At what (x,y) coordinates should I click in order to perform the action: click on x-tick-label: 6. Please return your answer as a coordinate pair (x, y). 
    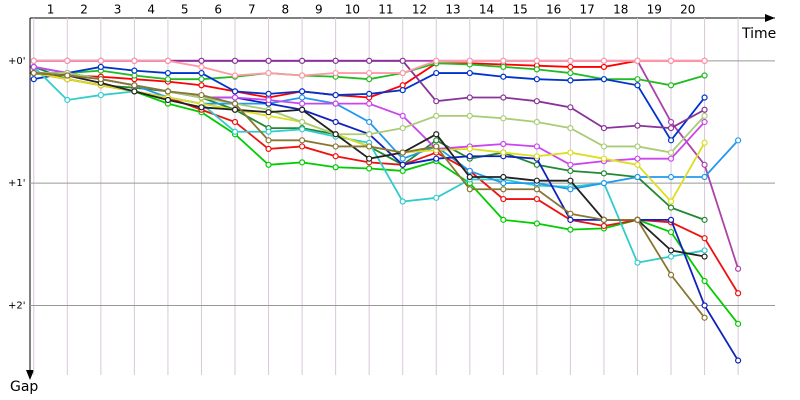
    Looking at the image, I should click on (218, 10).